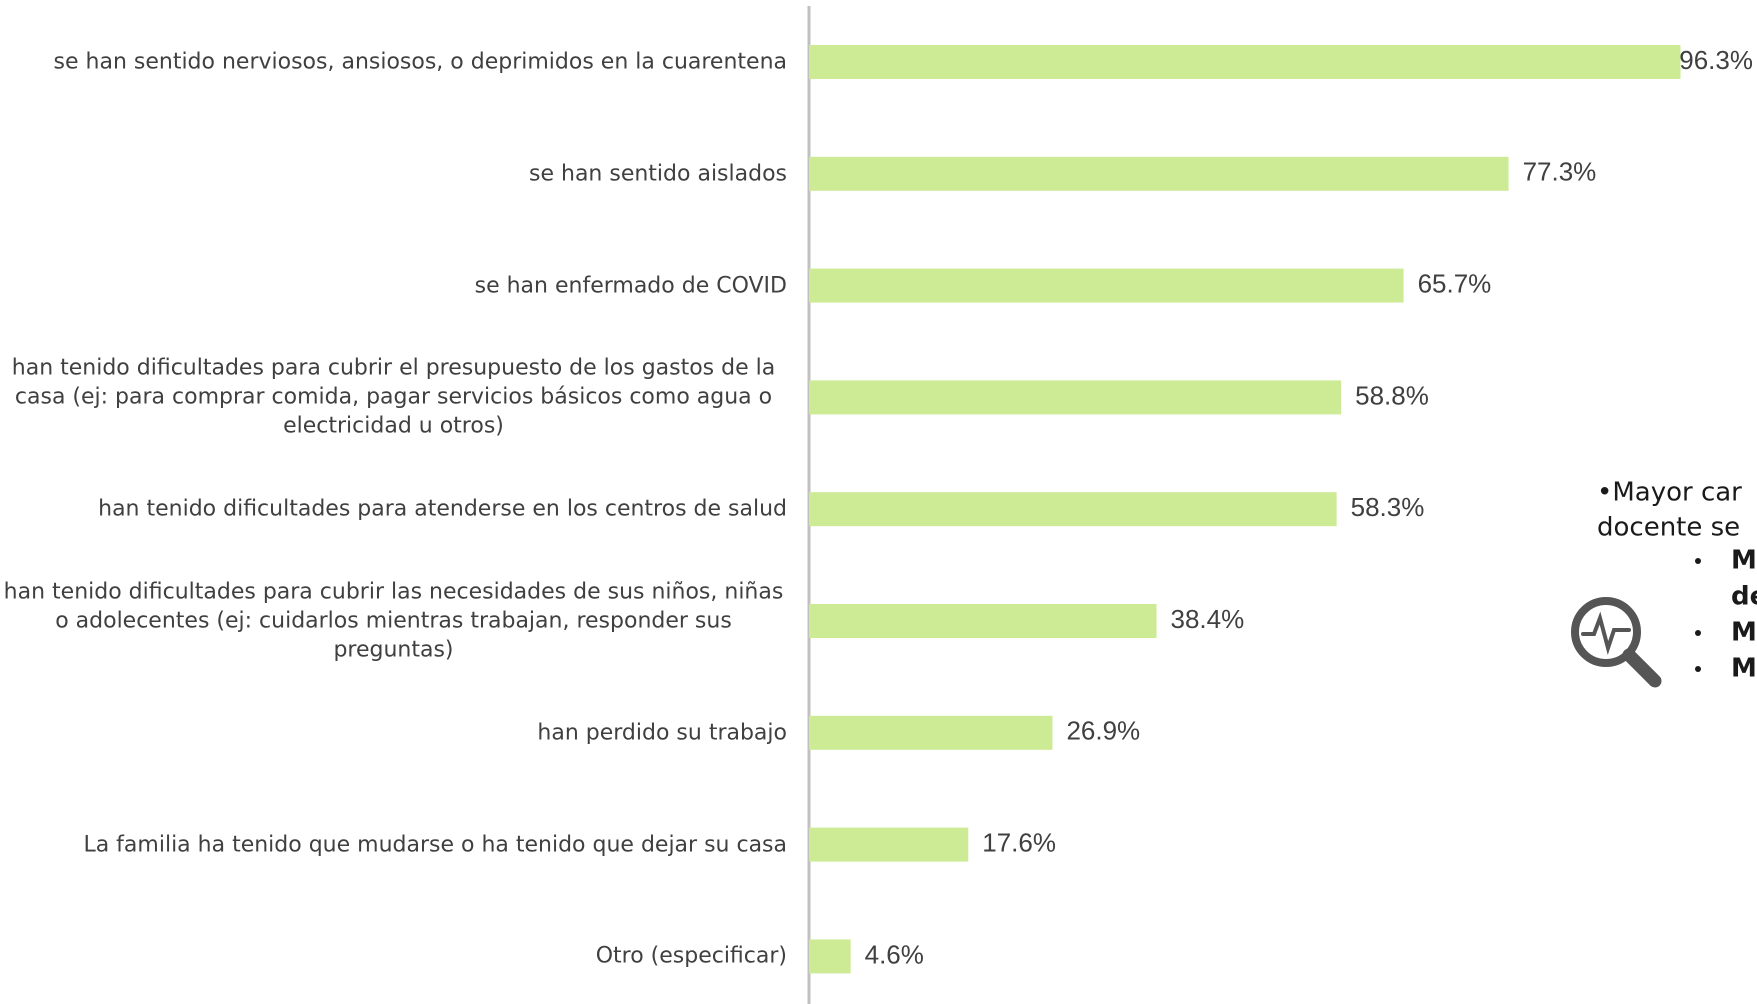 The height and width of the screenshot is (1004, 1757). Describe the element at coordinates (1616, 642) in the screenshot. I see `magnifier-icon` at that location.